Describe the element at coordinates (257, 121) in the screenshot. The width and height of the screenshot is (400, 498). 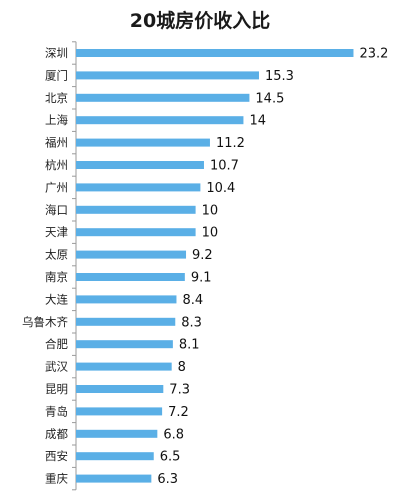
I see `value-label: 14` at that location.